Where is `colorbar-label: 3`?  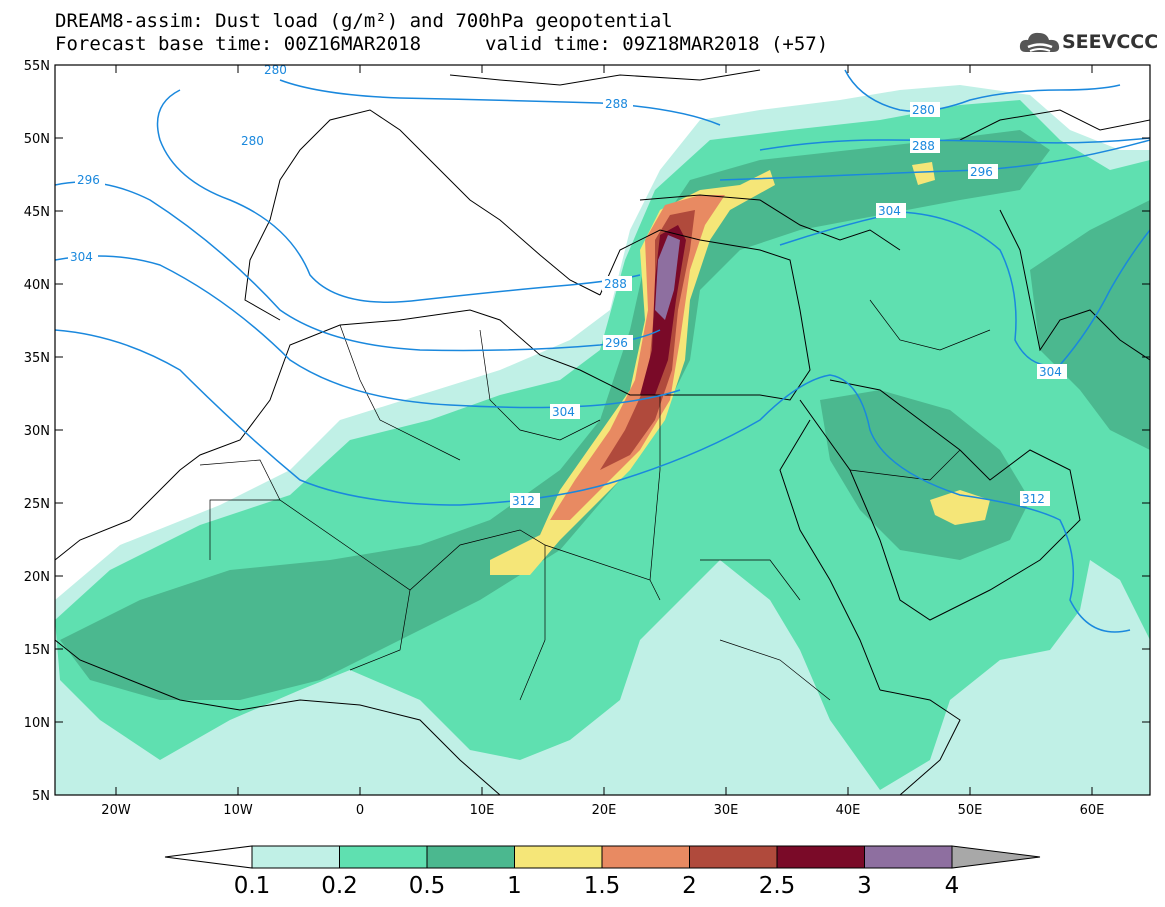
colorbar-label: 3 is located at coordinates (864, 886).